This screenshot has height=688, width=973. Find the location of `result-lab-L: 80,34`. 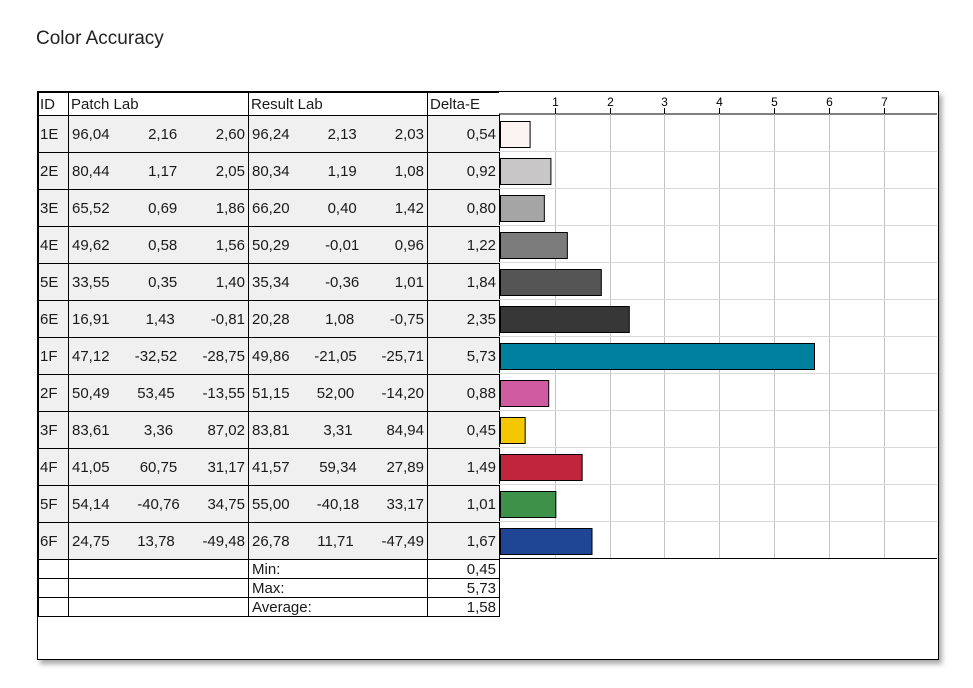

result-lab-L: 80,34 is located at coordinates (271, 171).